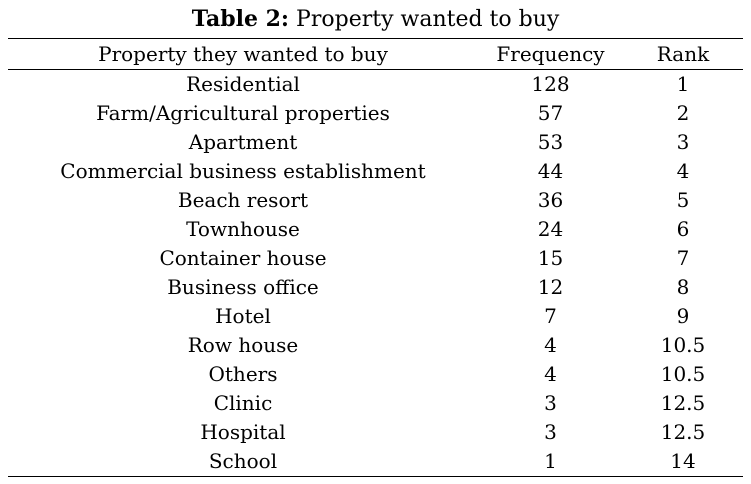 The image size is (751, 484). Describe the element at coordinates (240, 19) in the screenshot. I see `table-caption-label: Table 2:` at that location.